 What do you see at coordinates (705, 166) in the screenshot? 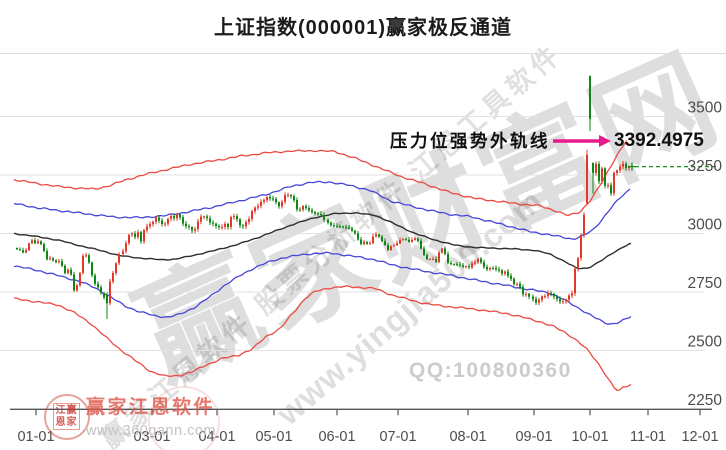
I see `y-axis-label: 3250` at bounding box center [705, 166].